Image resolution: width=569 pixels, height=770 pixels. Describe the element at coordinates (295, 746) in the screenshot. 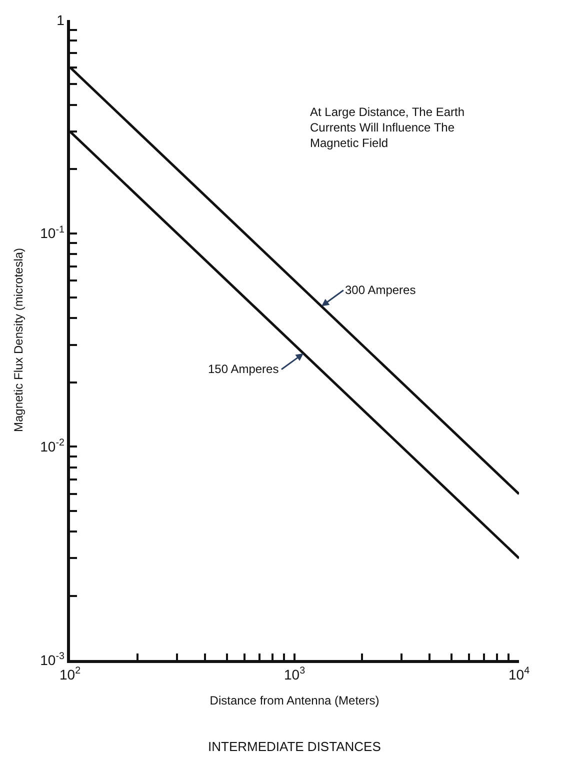

I see `text: INTERMEDIATE DISTANCES` at that location.